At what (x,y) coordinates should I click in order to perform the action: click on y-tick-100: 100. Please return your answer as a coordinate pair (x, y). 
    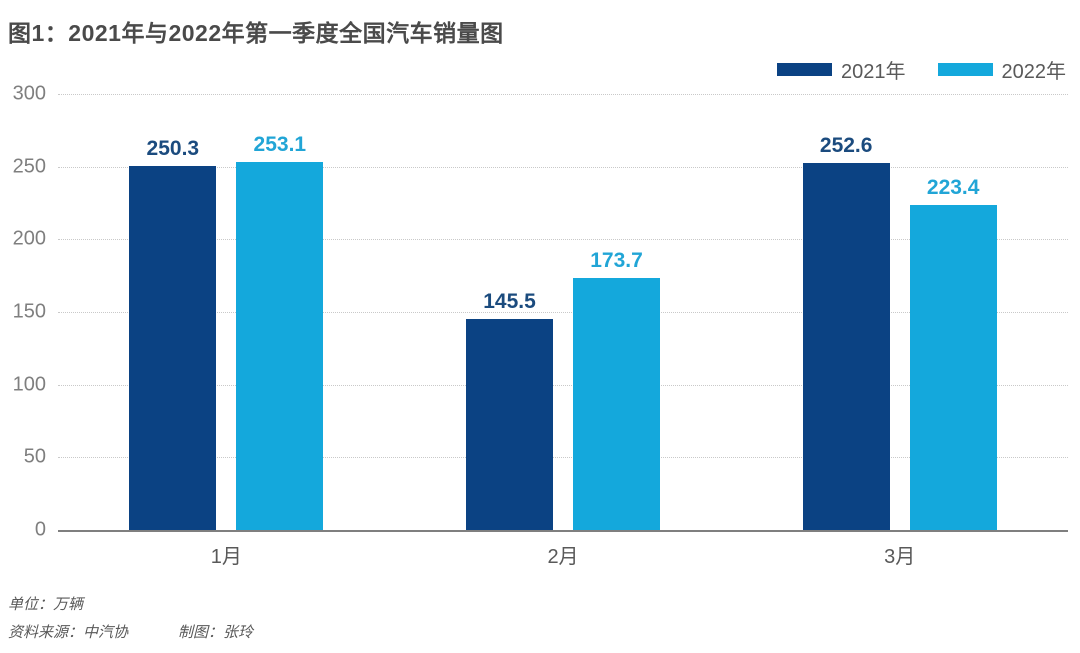
    Looking at the image, I should click on (29, 384).